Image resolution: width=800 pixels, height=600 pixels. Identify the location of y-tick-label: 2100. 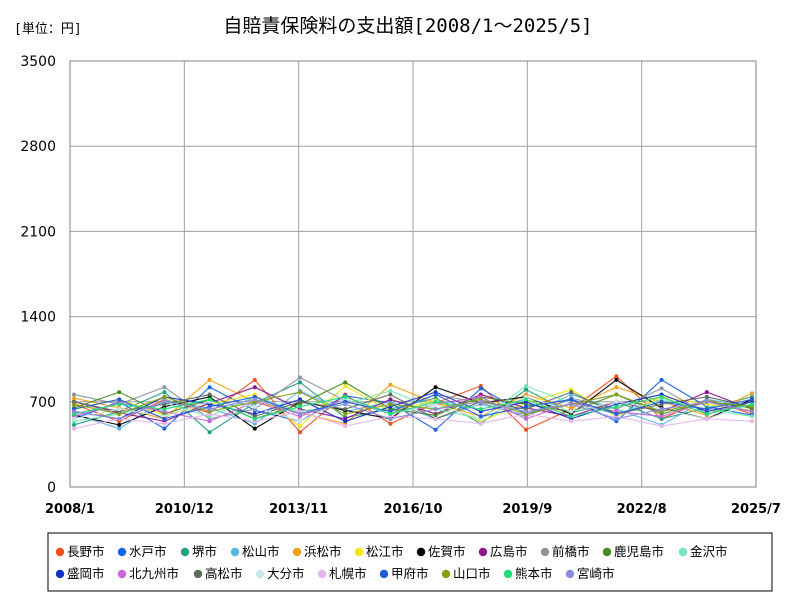
(38, 232).